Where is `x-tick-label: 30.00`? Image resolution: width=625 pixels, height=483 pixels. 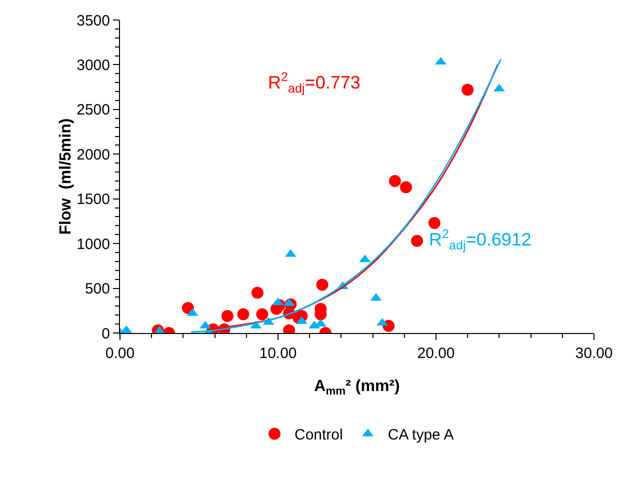 x-tick-label: 30.00 is located at coordinates (594, 353).